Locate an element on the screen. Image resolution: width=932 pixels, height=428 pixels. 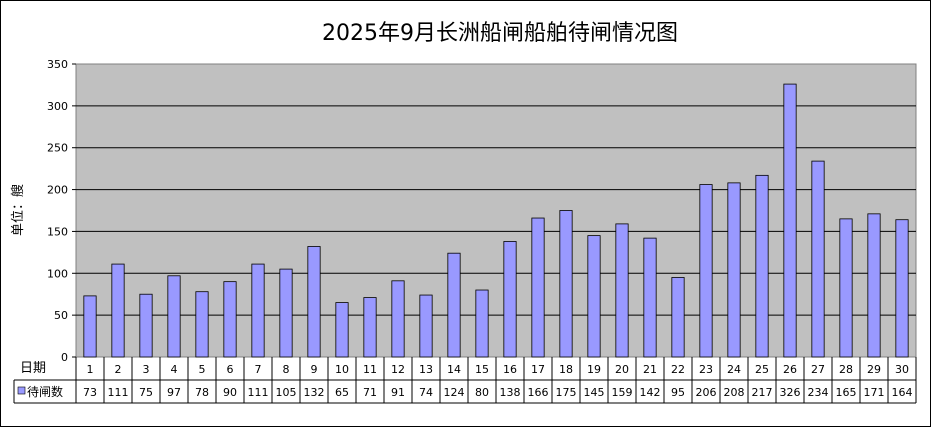
x-tick-label: 25 is located at coordinates (762, 369).